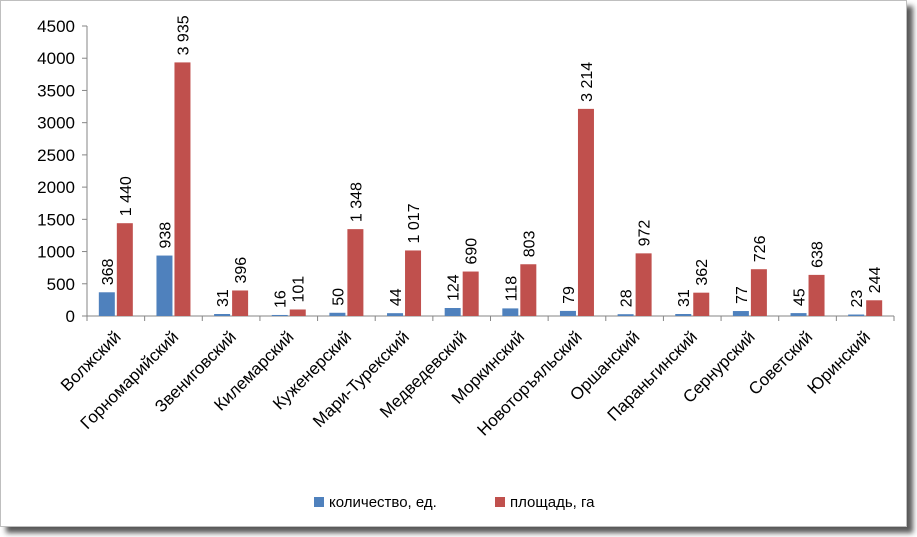 The width and height of the screenshot is (917, 537). Describe the element at coordinates (56, 123) in the screenshot. I see `y-tick-label: 3000` at that location.